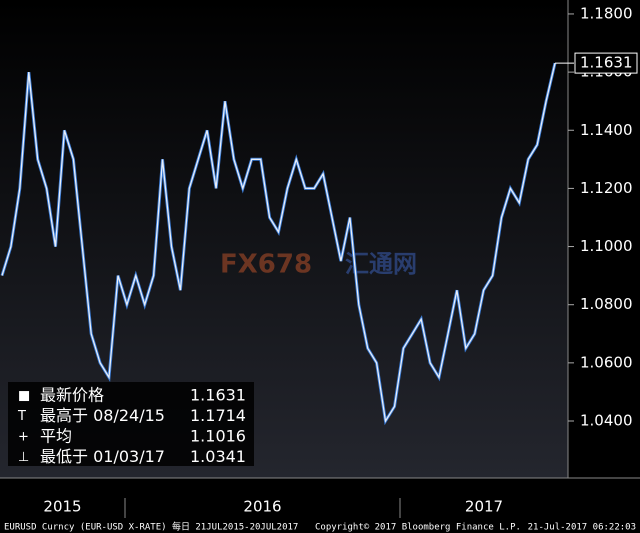 This screenshot has height=533, width=640. Describe the element at coordinates (62, 507) in the screenshot. I see `x-year-label: 2015` at that location.